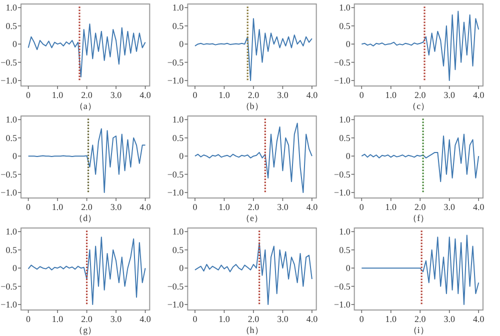 Image resolution: width=500 pixels, height=336 pixels. I want to click on x-axis-title: （b）, so click(252, 106).